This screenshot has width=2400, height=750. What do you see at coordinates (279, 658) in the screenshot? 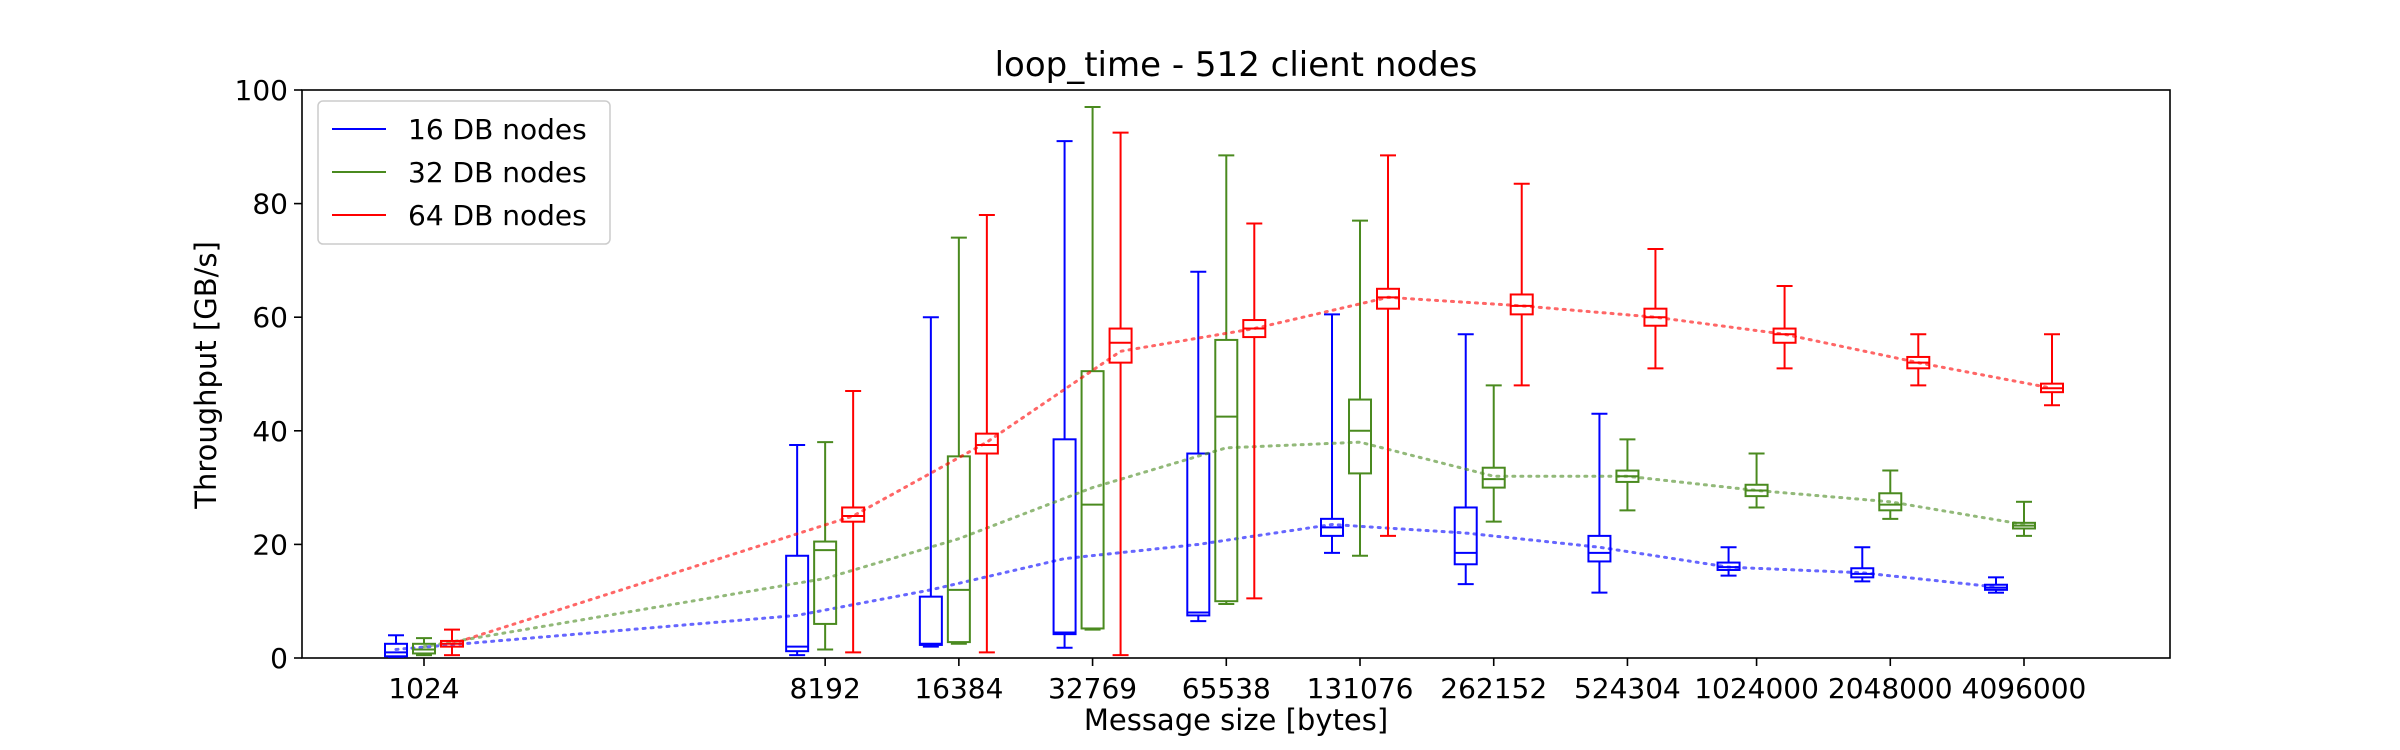
I see `y-tick-label: 0` at bounding box center [279, 658].